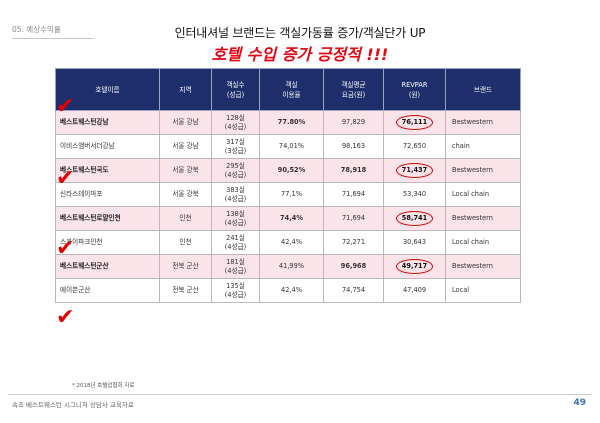 The height and width of the screenshot is (423, 600). I want to click on header-average-rate: 객실평균 요금(원), so click(353, 89).